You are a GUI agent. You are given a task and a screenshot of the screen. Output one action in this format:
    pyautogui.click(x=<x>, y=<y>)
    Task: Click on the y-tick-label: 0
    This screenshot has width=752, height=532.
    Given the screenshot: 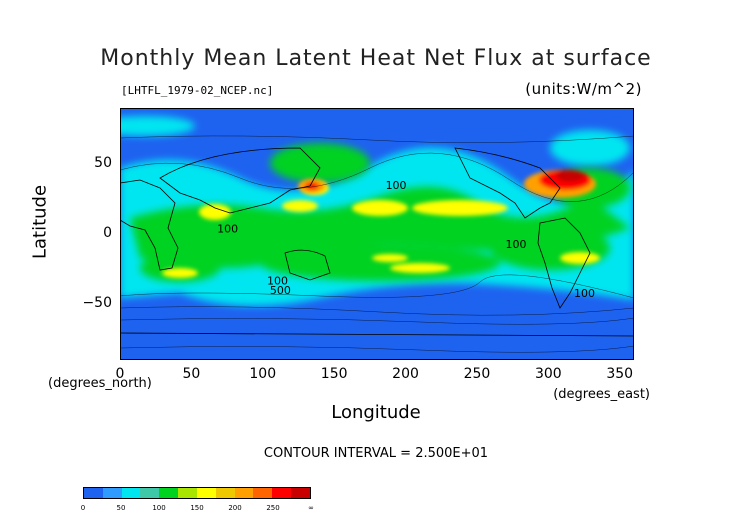 What is the action you would take?
    pyautogui.click(x=107, y=233)
    